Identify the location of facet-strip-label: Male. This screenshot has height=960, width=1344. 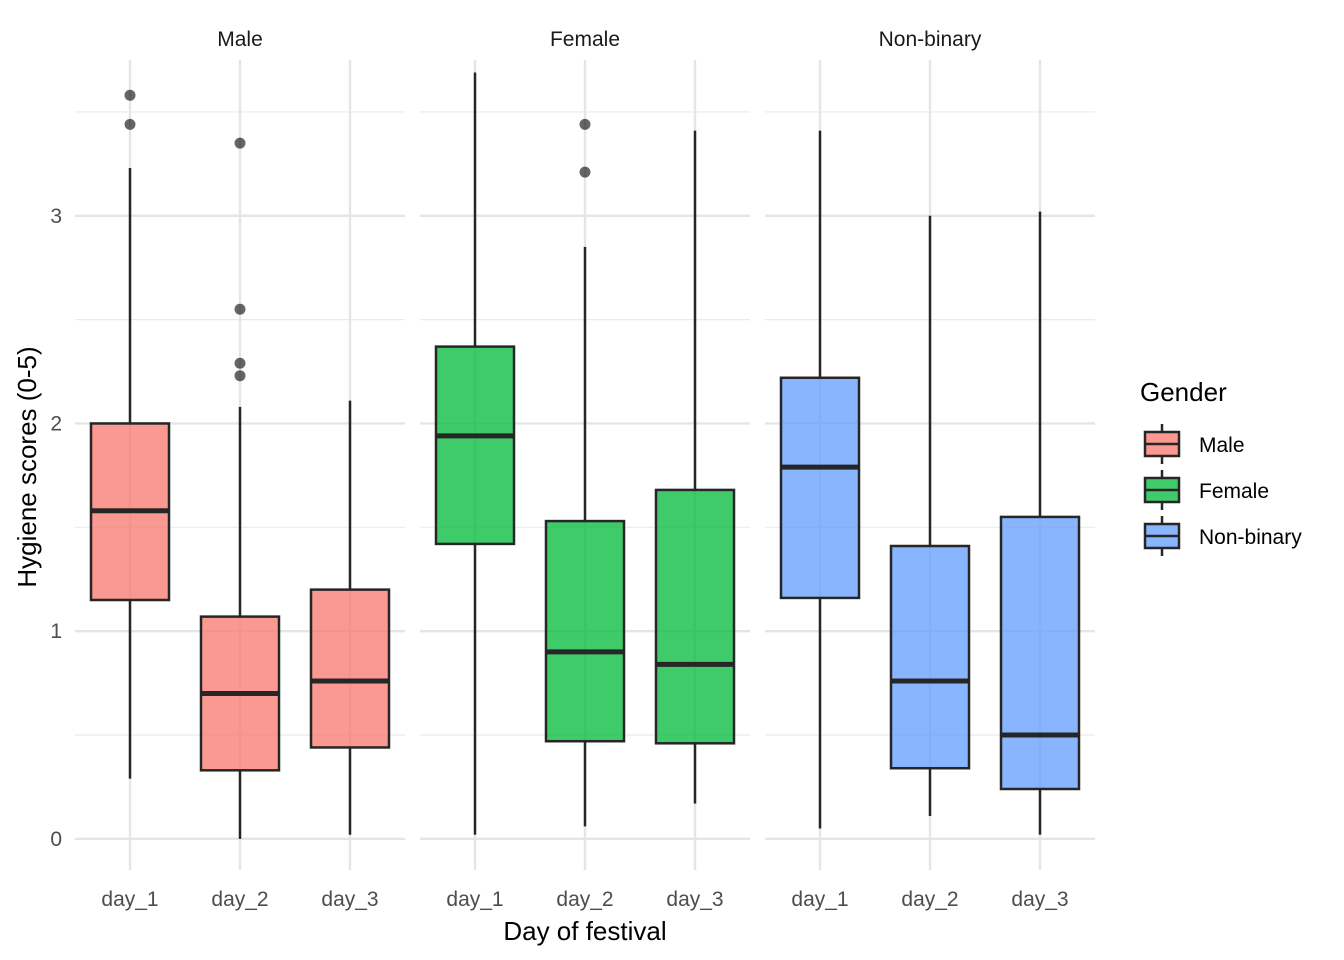
(240, 39).